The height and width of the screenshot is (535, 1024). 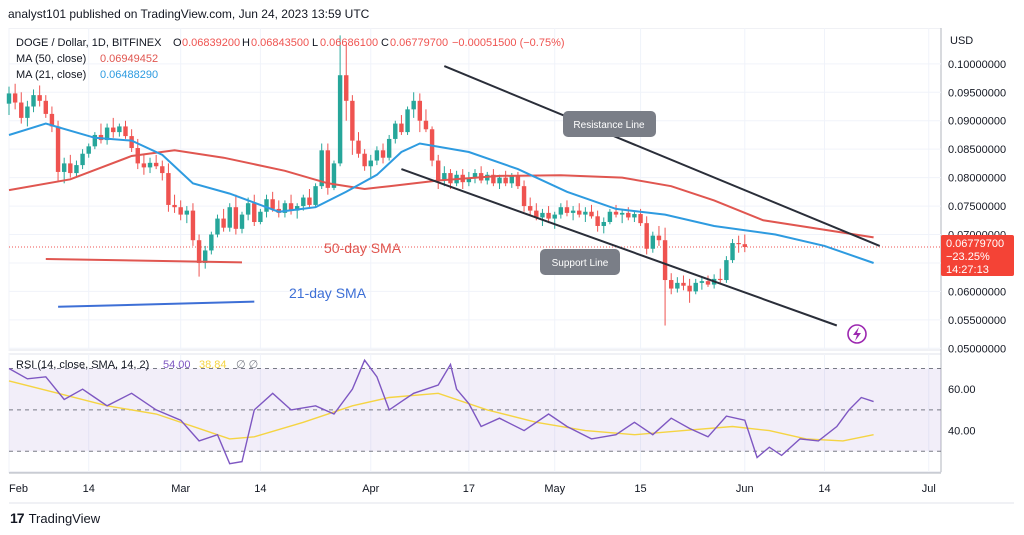 I want to click on rsi-tick-label: 60.00, so click(x=962, y=390).